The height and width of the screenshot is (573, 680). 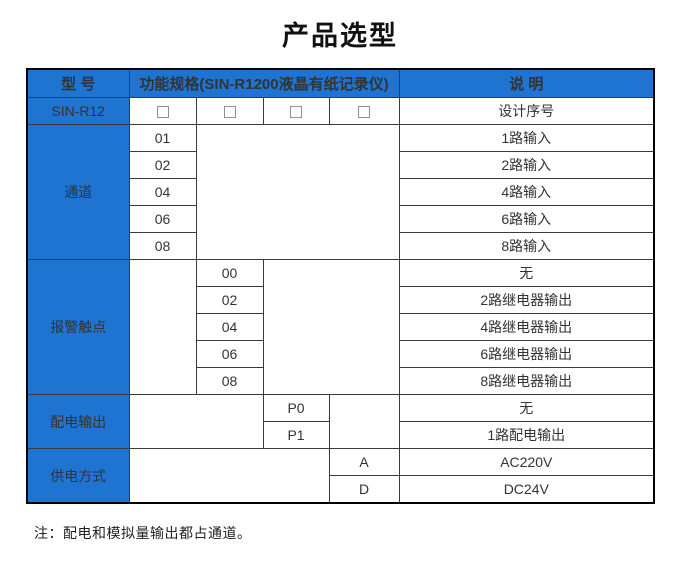 What do you see at coordinates (341, 354) in the screenshot?
I see `table-row: 06 6路继电器输出` at bounding box center [341, 354].